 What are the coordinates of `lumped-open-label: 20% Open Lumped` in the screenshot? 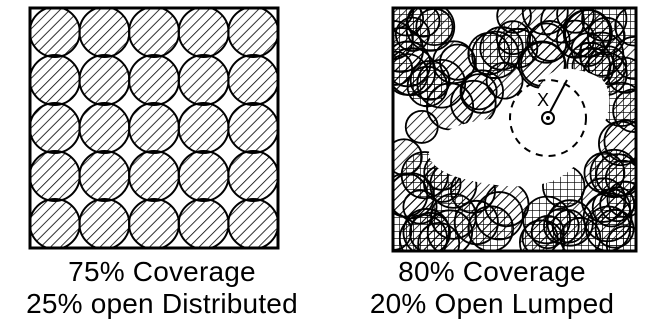 It's located at (492, 303).